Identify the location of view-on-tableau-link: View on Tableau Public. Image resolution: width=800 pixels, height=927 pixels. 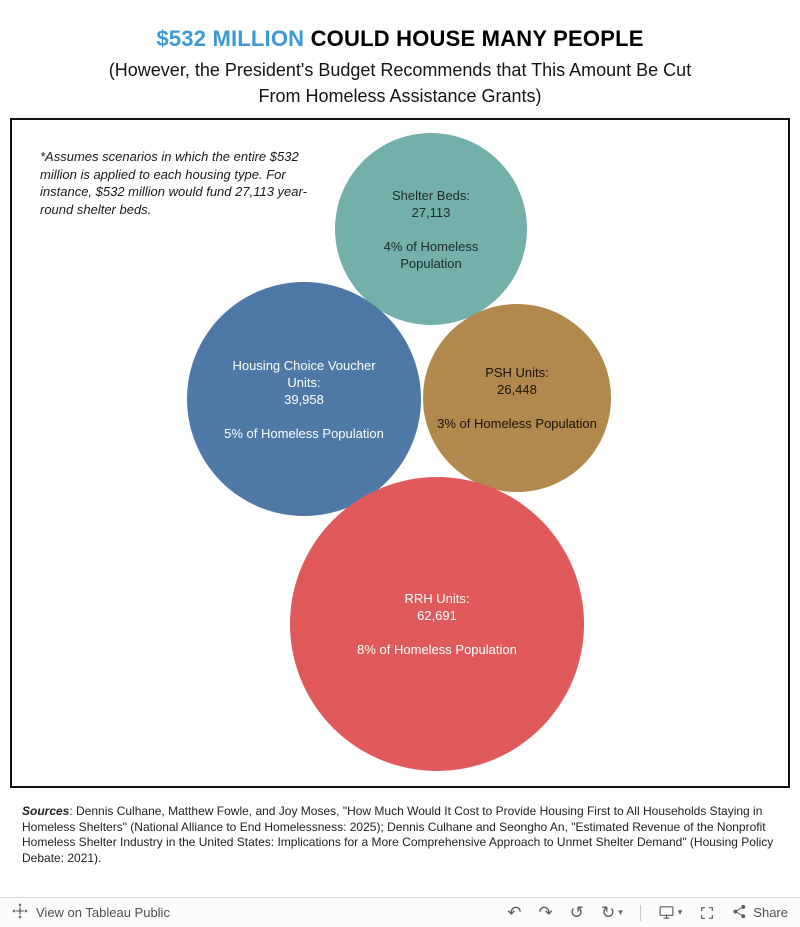
(91, 912).